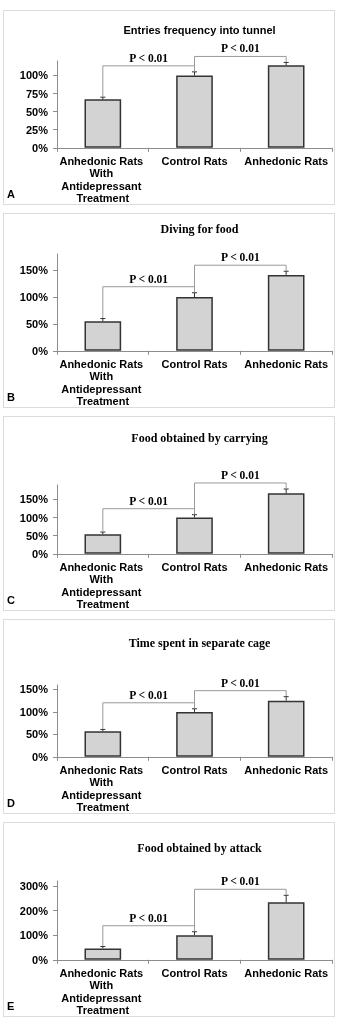  Describe the element at coordinates (11, 600) in the screenshot. I see `text: C` at that location.